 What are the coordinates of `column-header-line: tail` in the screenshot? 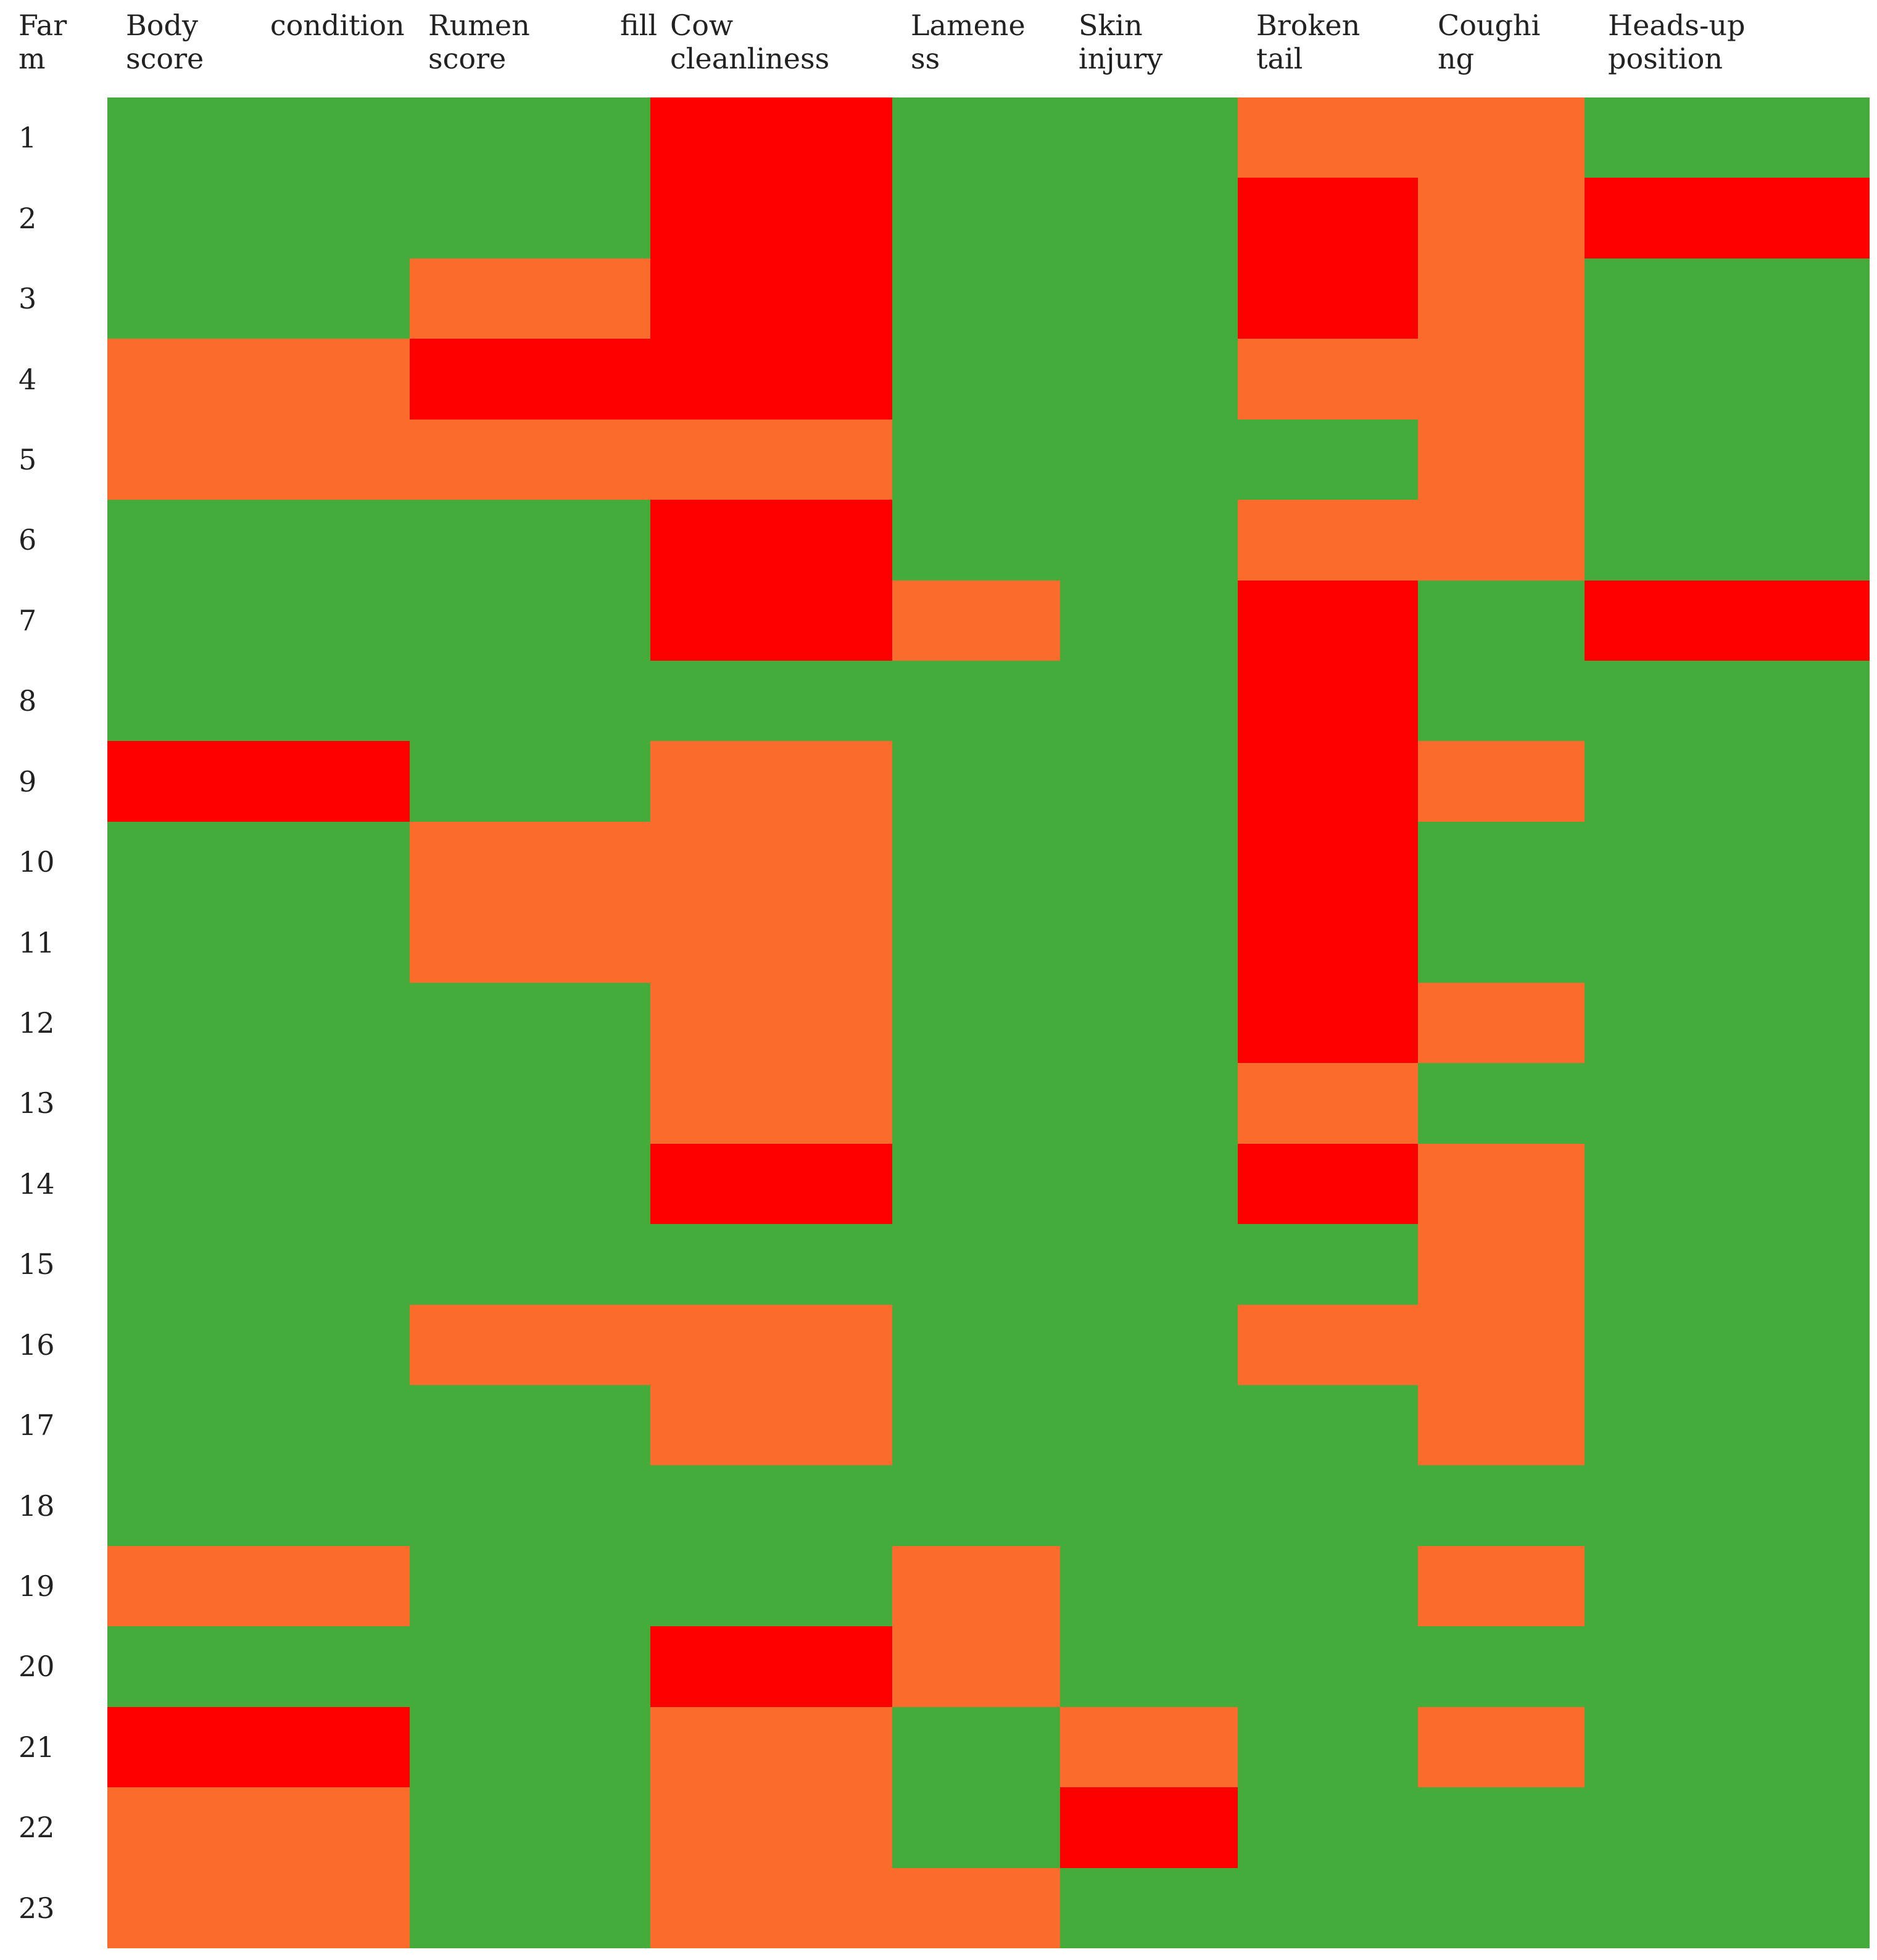 It's located at (1279, 59).